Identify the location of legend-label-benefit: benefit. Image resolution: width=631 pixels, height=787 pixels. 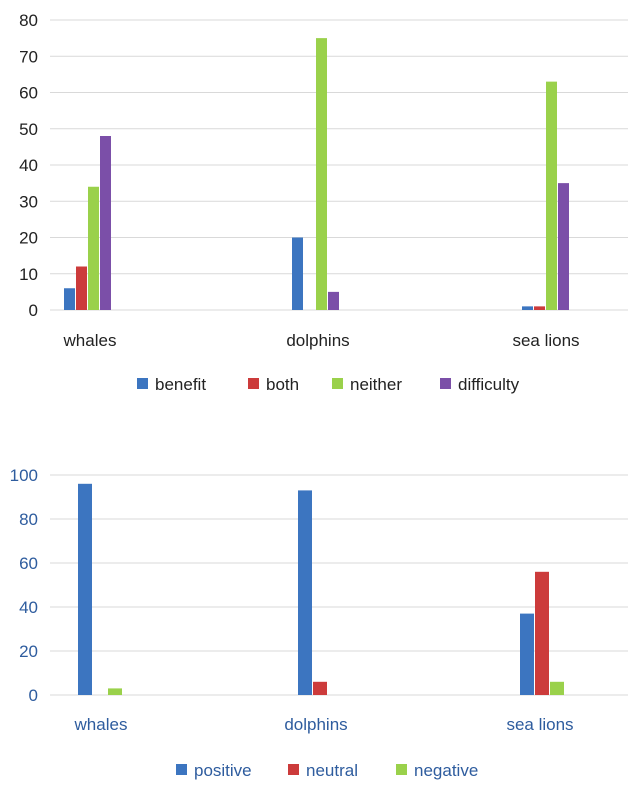
(180, 384).